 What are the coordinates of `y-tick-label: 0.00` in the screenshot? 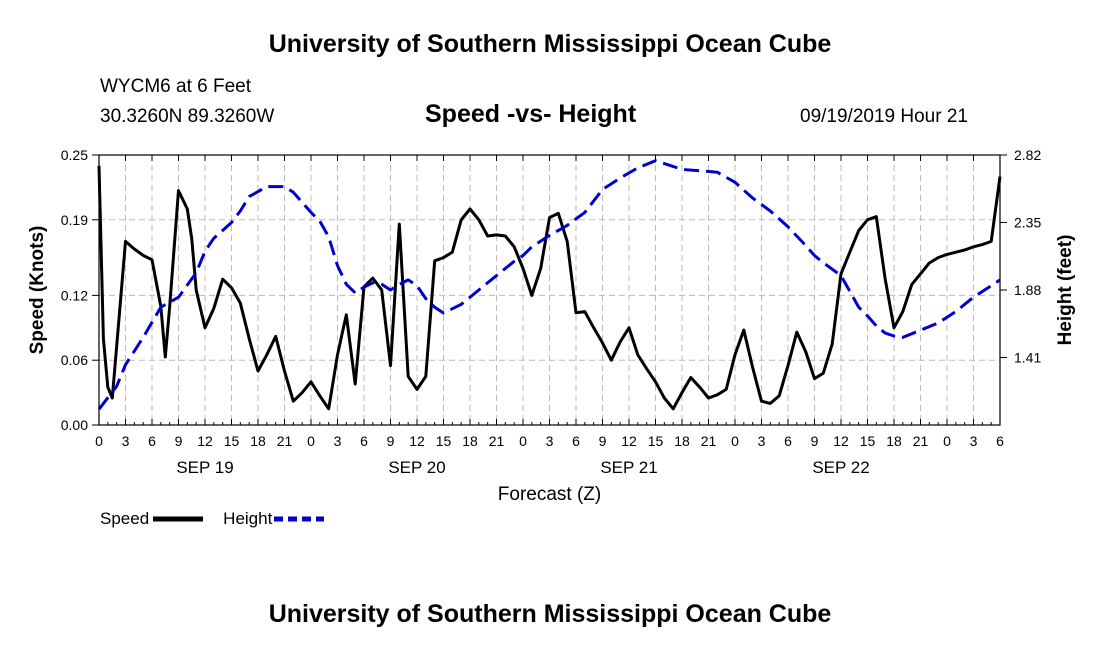 It's located at (74, 425).